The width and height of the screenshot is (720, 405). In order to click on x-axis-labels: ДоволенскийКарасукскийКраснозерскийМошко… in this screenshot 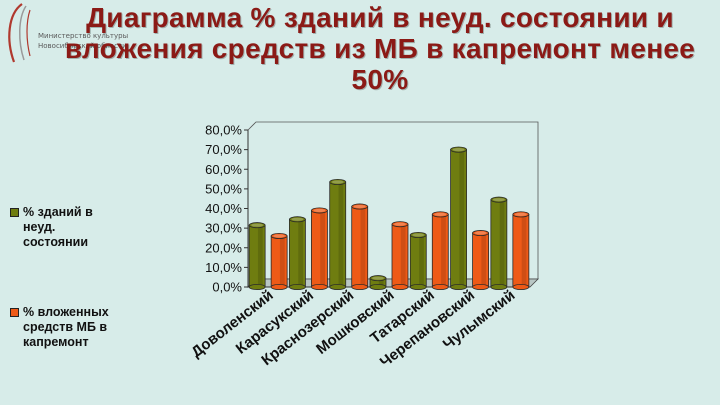, I will do `click(353, 329)`.